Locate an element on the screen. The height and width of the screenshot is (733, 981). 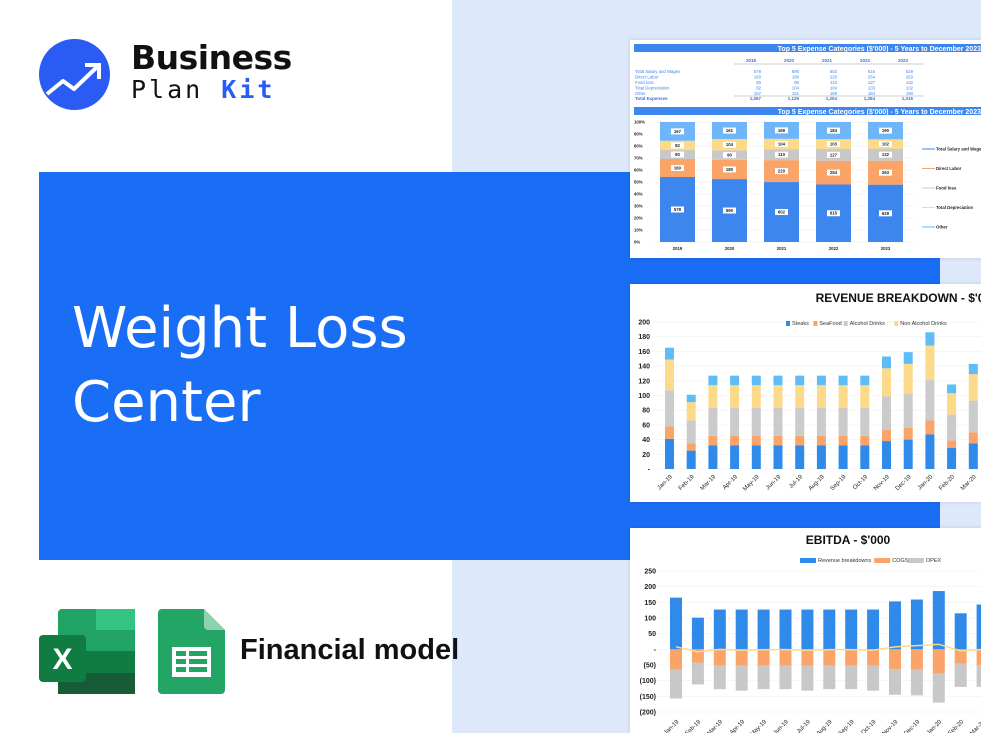
table-row-label: Other is located at coordinates (640, 93).